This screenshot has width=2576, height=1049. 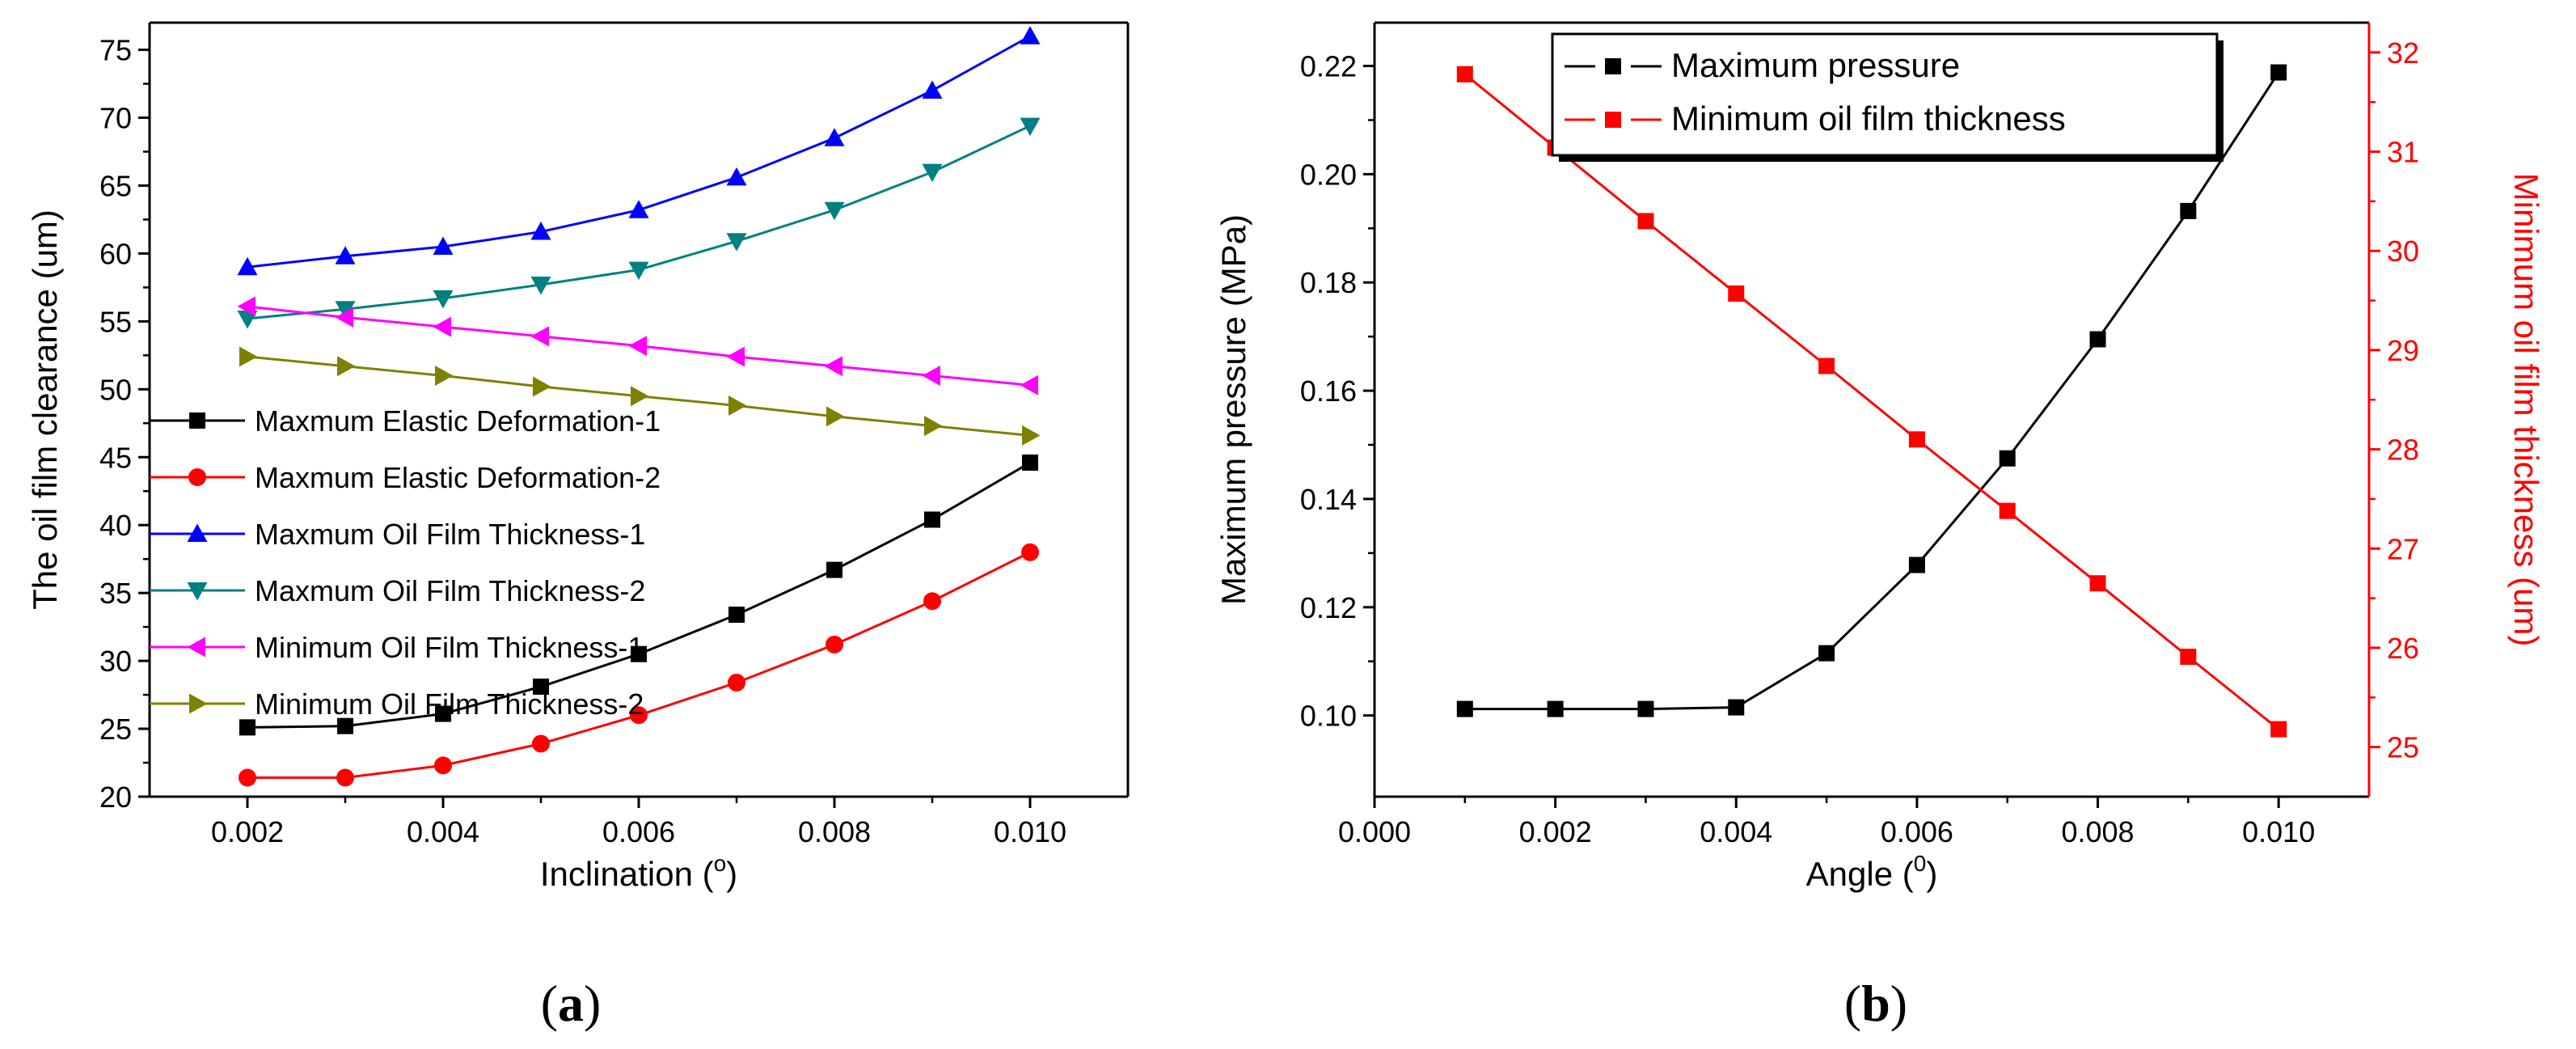 What do you see at coordinates (2526, 410) in the screenshot?
I see `y2-axis-label: Minimum oil film thickness (um)` at bounding box center [2526, 410].